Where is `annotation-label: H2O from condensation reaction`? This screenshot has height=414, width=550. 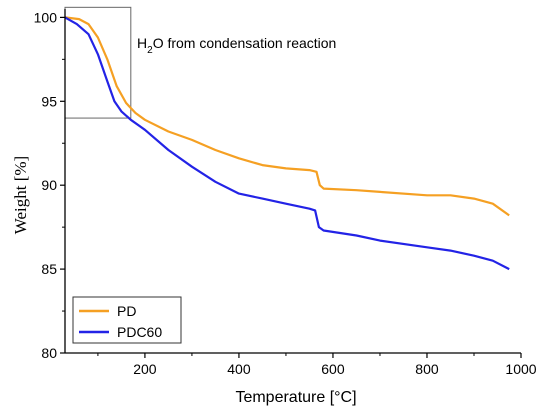 annotation-label: H2O from condensation reaction is located at coordinates (236, 45).